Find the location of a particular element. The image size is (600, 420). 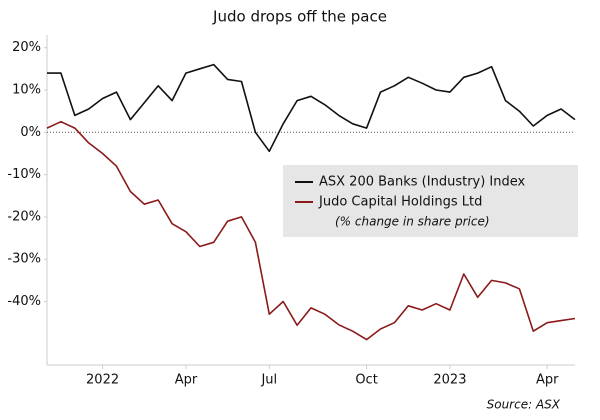

y-tick-label: 20% is located at coordinates (26, 47).